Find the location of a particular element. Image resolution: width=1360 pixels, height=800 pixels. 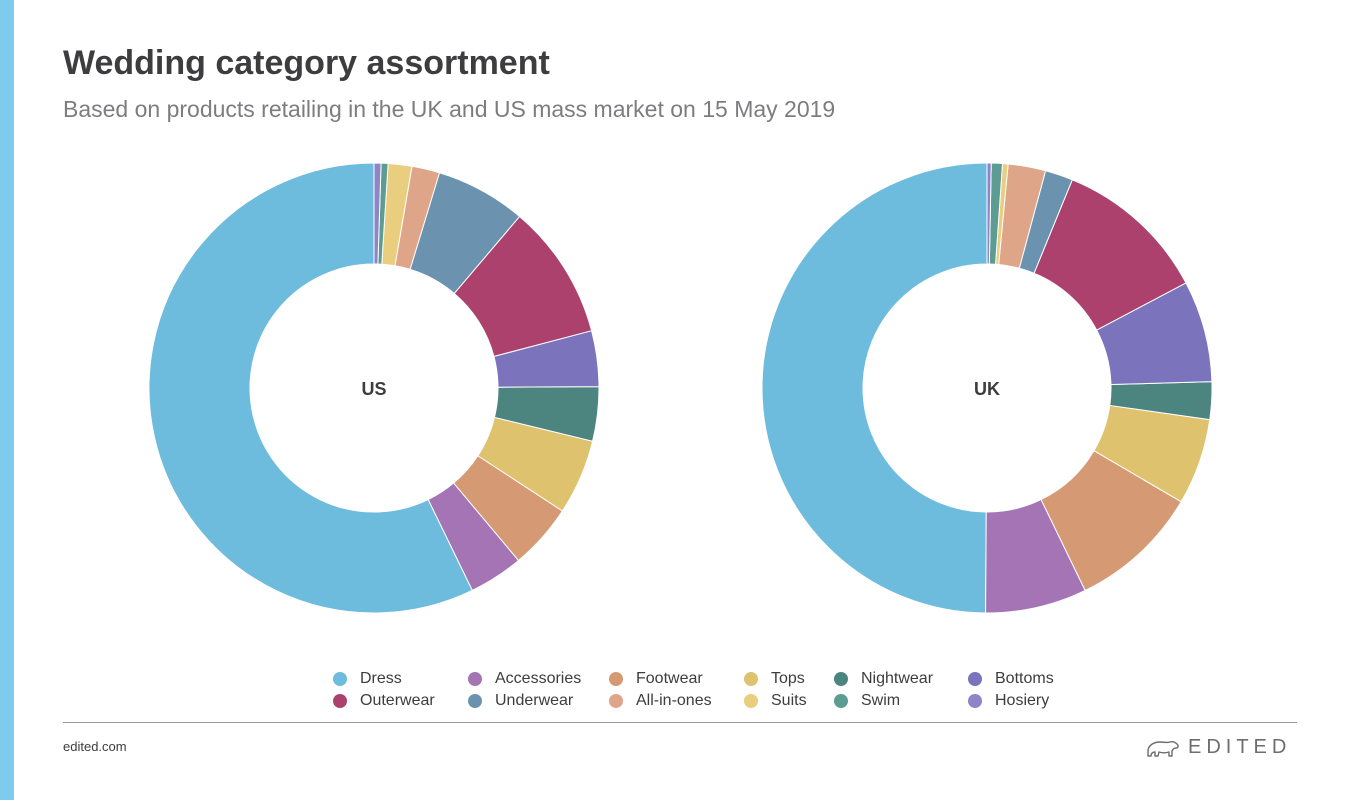

footer-divider is located at coordinates (680, 722).